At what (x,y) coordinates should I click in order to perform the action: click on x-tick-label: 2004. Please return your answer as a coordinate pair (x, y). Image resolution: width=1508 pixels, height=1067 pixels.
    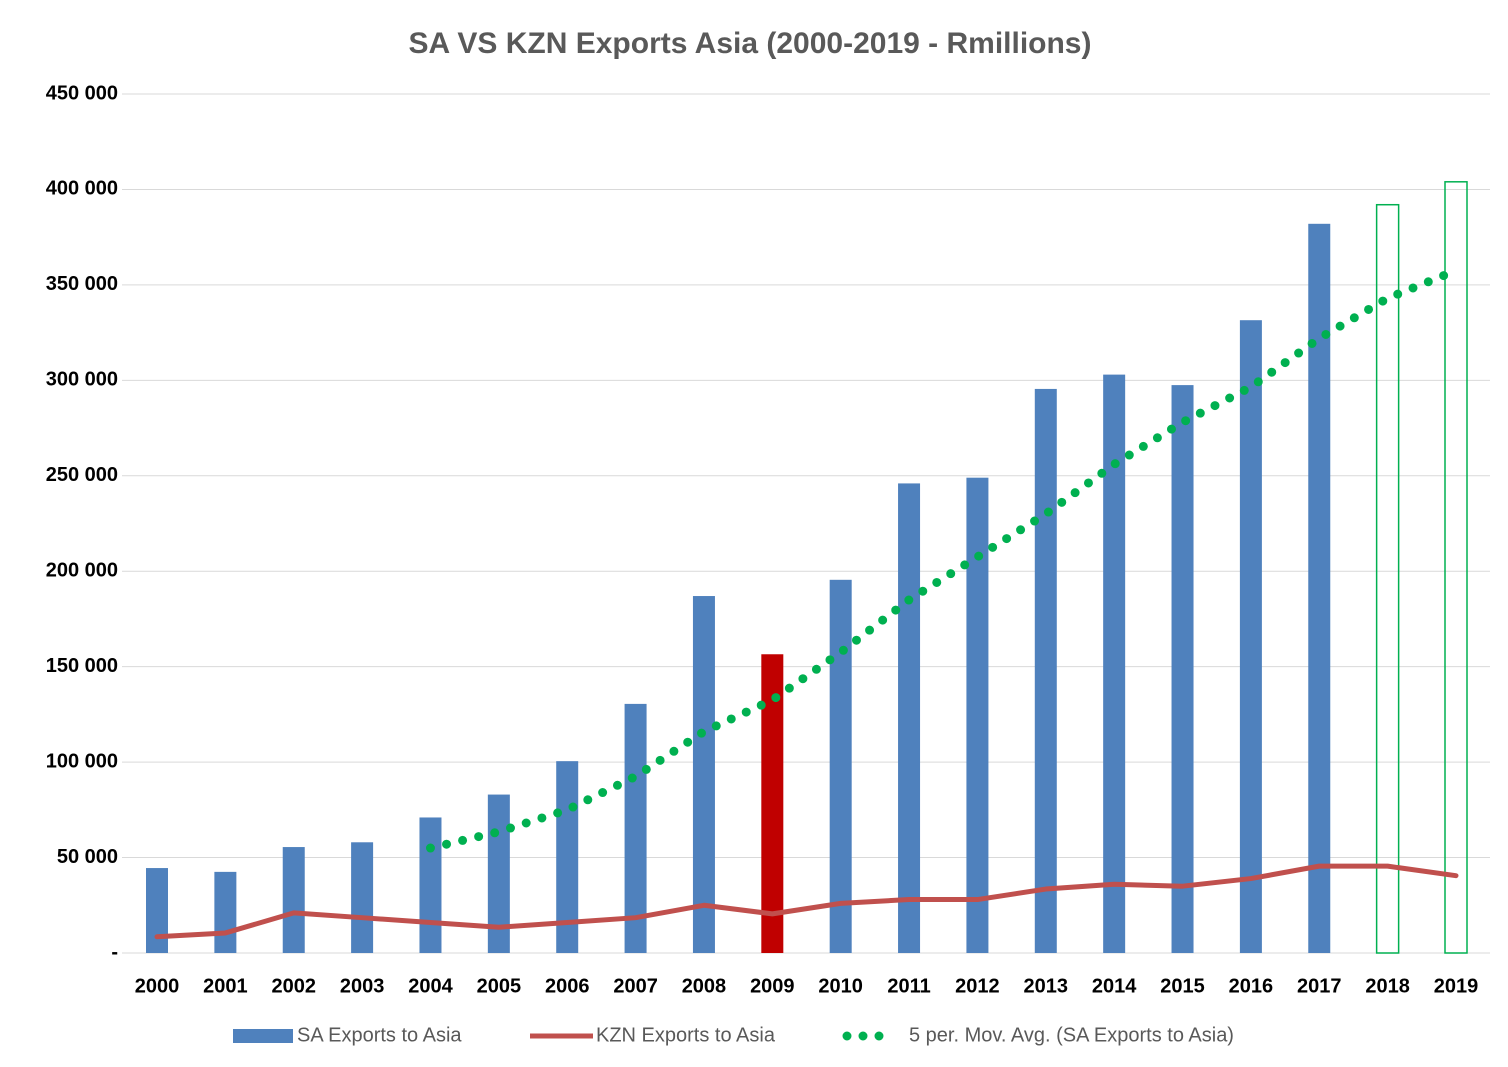
    Looking at the image, I should click on (430, 986).